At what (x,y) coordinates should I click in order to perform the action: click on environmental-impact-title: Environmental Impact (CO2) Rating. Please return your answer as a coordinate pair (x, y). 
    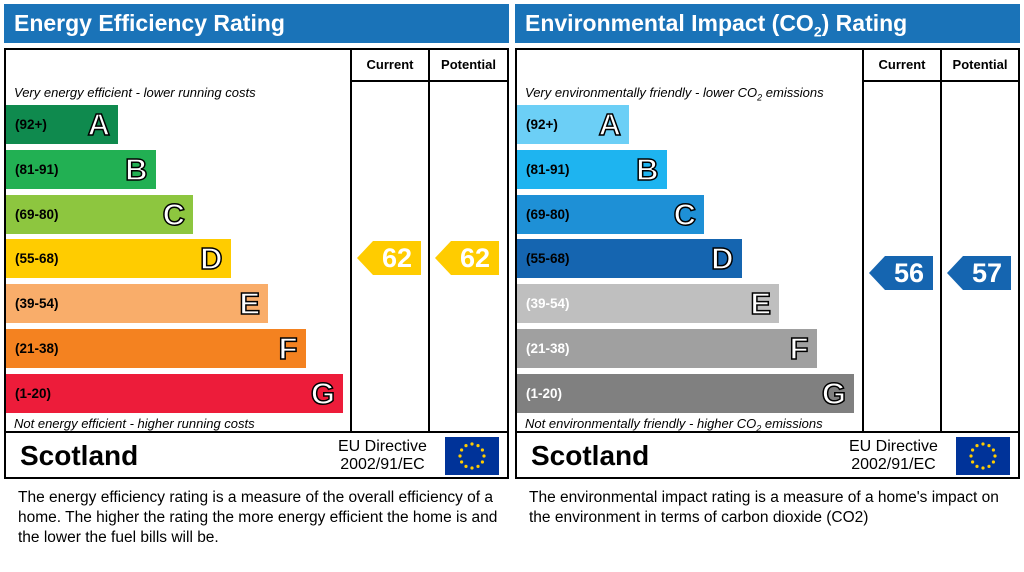
    Looking at the image, I should click on (767, 23).